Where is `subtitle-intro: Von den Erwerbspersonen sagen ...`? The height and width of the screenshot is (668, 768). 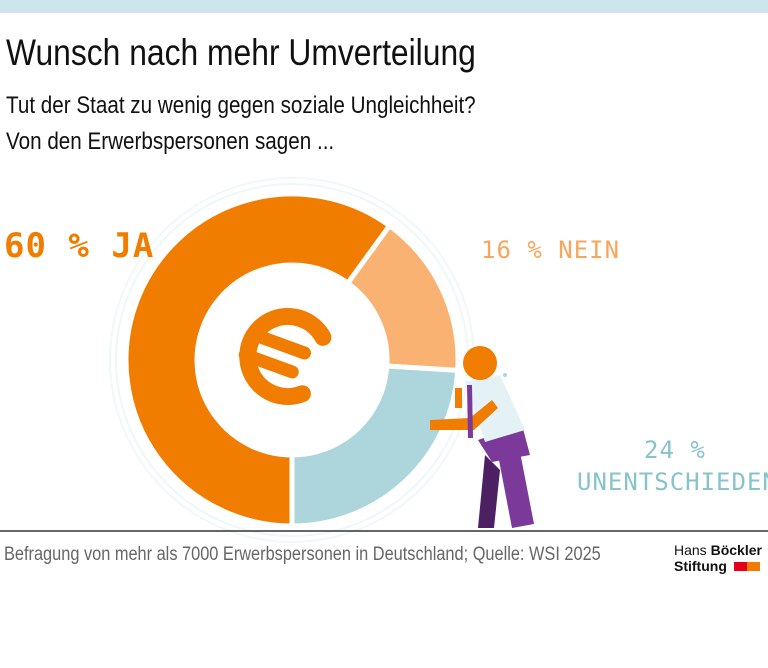 subtitle-intro: Von den Erwerbspersonen sagen ... is located at coordinates (170, 141).